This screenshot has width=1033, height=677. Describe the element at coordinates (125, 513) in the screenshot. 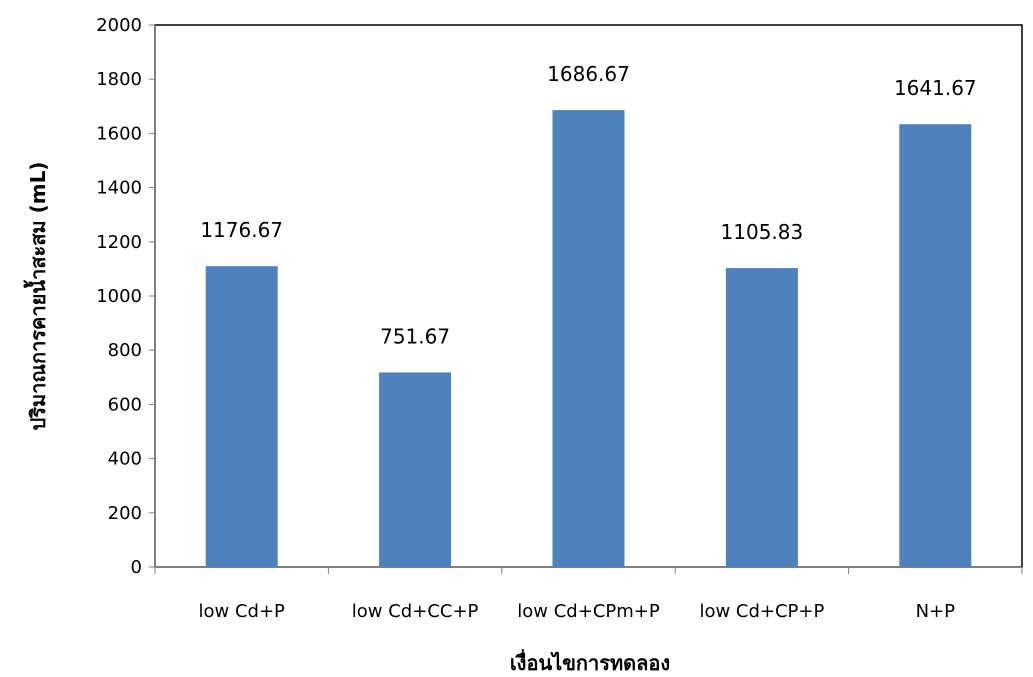

I see `y-tick-label: 200` at that location.